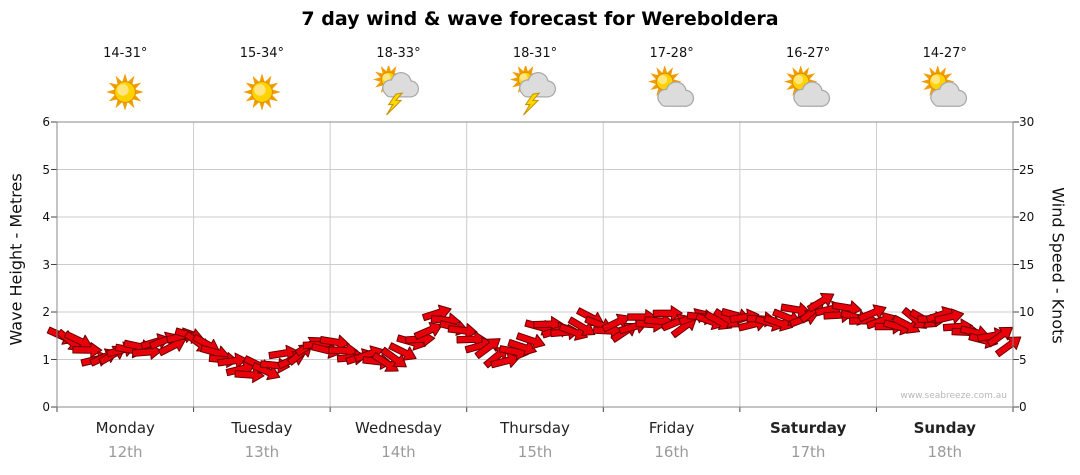  Describe the element at coordinates (398, 452) in the screenshot. I see `date-label: 14th` at that location.